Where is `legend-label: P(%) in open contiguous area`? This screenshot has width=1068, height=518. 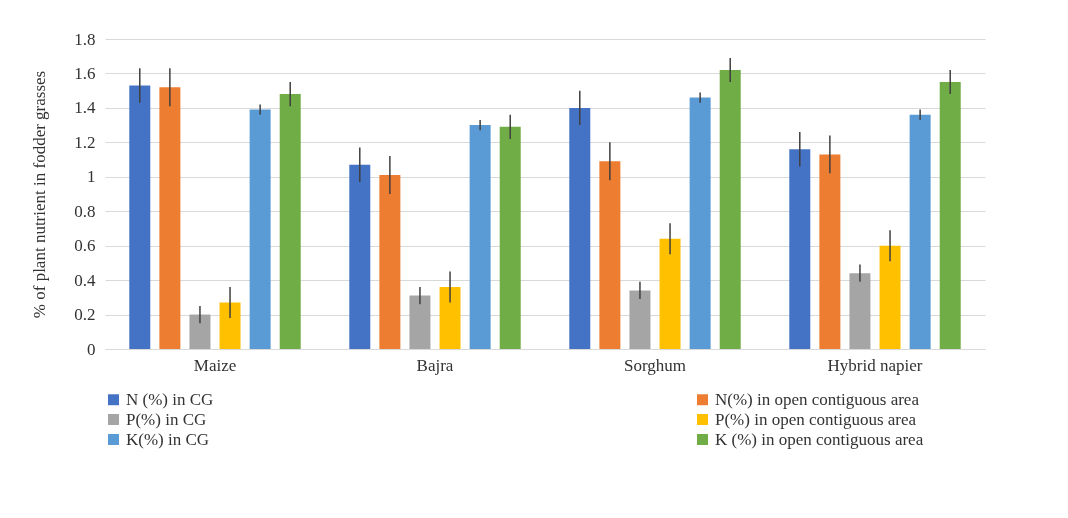
legend-label: P(%) in open contiguous area is located at coordinates (816, 419).